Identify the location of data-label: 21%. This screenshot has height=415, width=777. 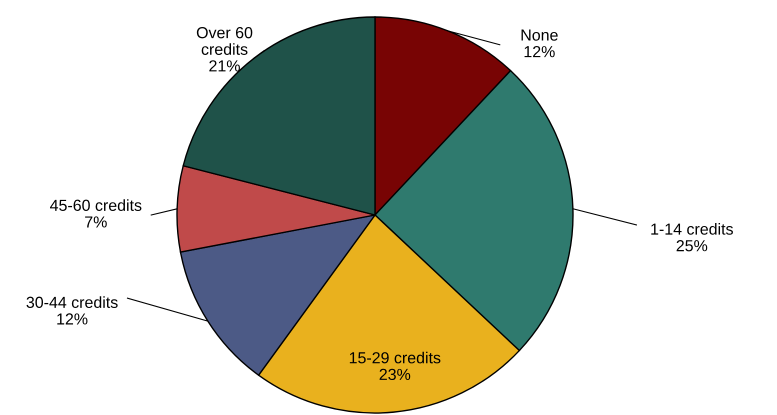
(224, 66).